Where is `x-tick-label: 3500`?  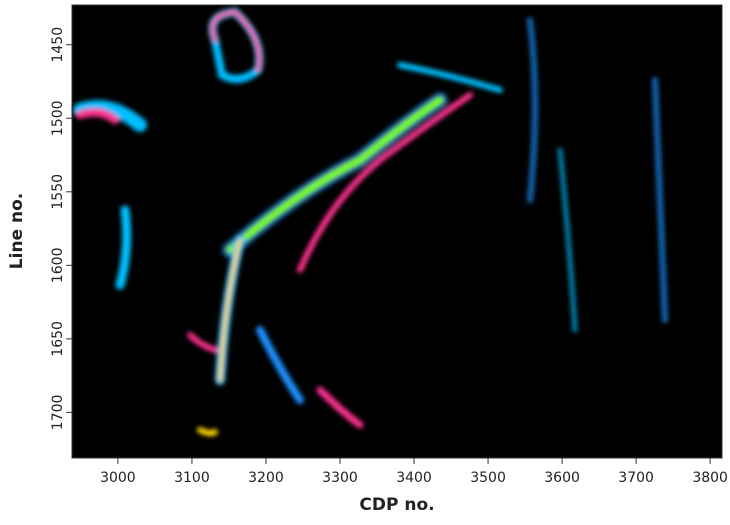
x-tick-label: 3500 is located at coordinates (488, 478).